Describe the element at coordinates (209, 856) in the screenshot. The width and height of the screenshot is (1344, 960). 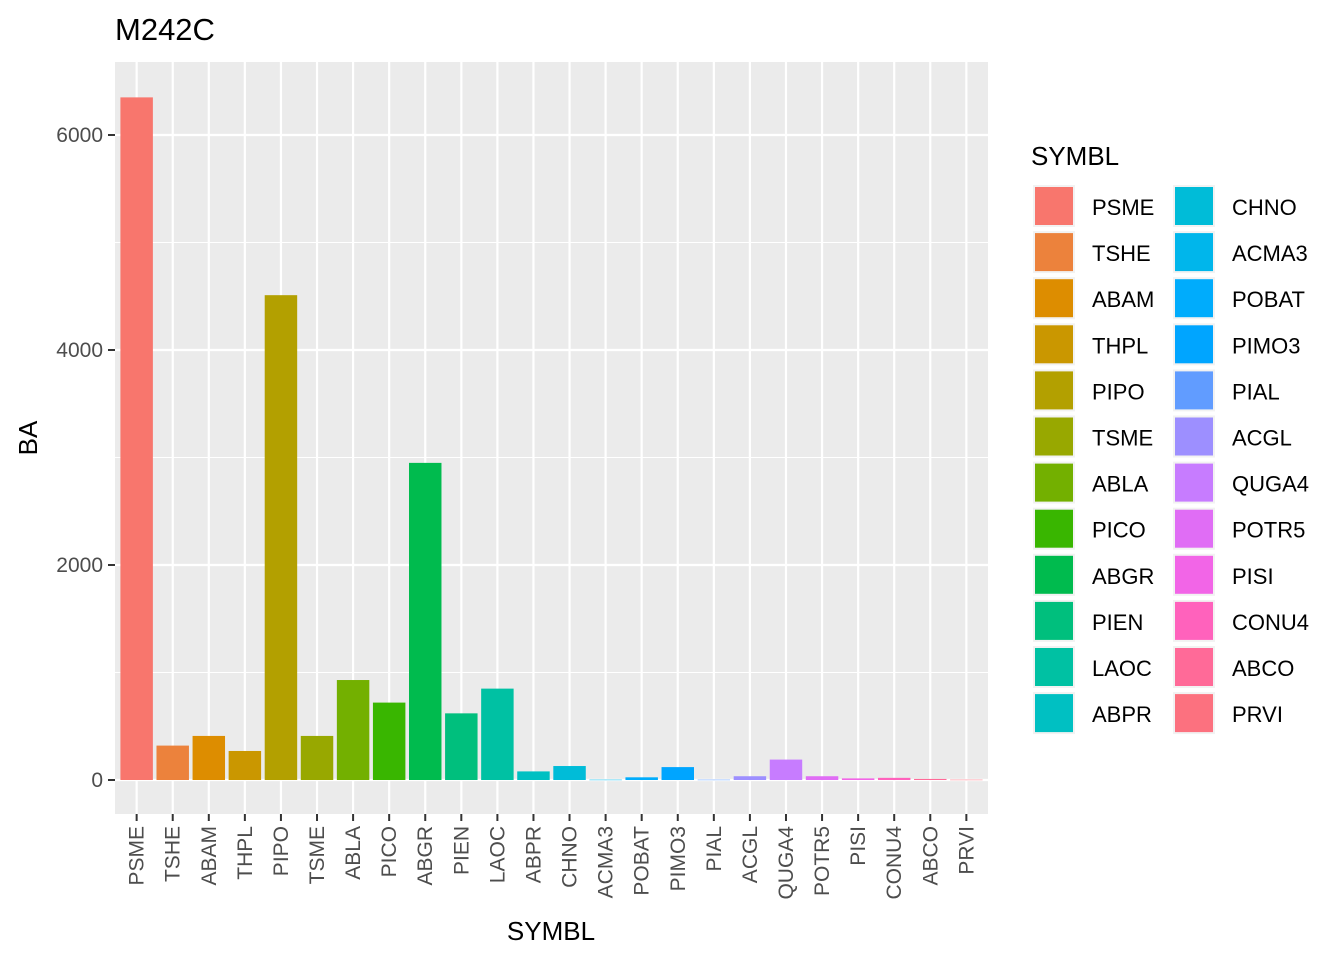
I see `x-tick-label: ABAM` at that location.